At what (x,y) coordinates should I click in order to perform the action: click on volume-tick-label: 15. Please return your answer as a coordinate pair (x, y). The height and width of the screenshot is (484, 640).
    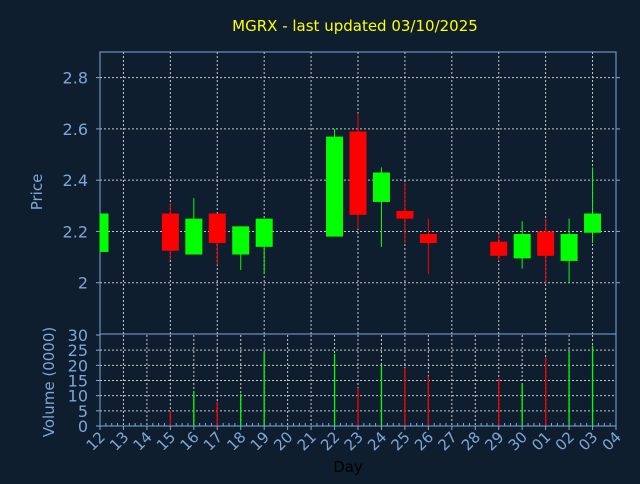
    Looking at the image, I should click on (78, 381).